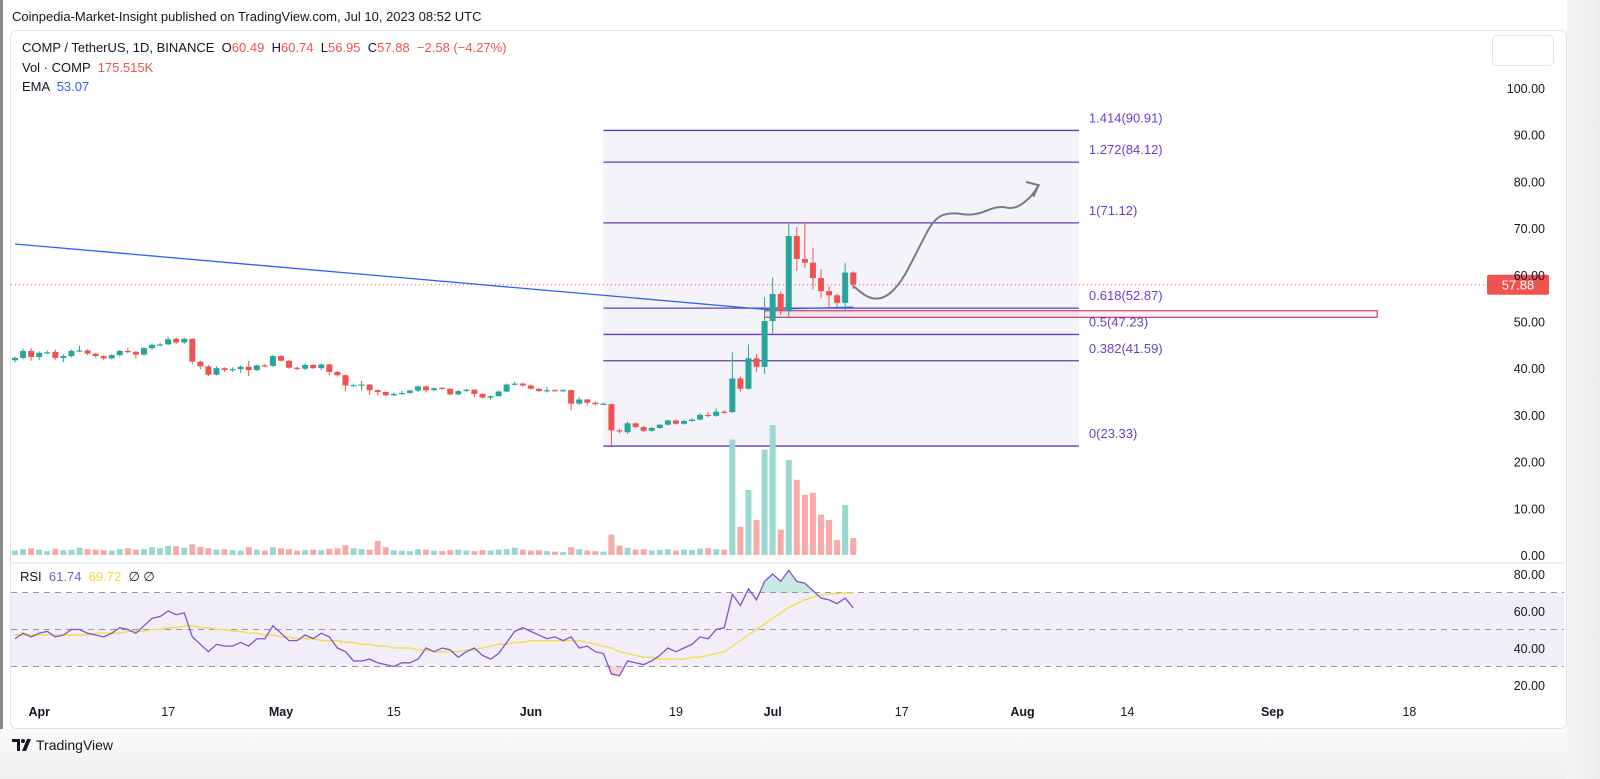 This screenshot has width=1600, height=779. What do you see at coordinates (1071, 314) in the screenshot?
I see `support-zone-rect` at bounding box center [1071, 314].